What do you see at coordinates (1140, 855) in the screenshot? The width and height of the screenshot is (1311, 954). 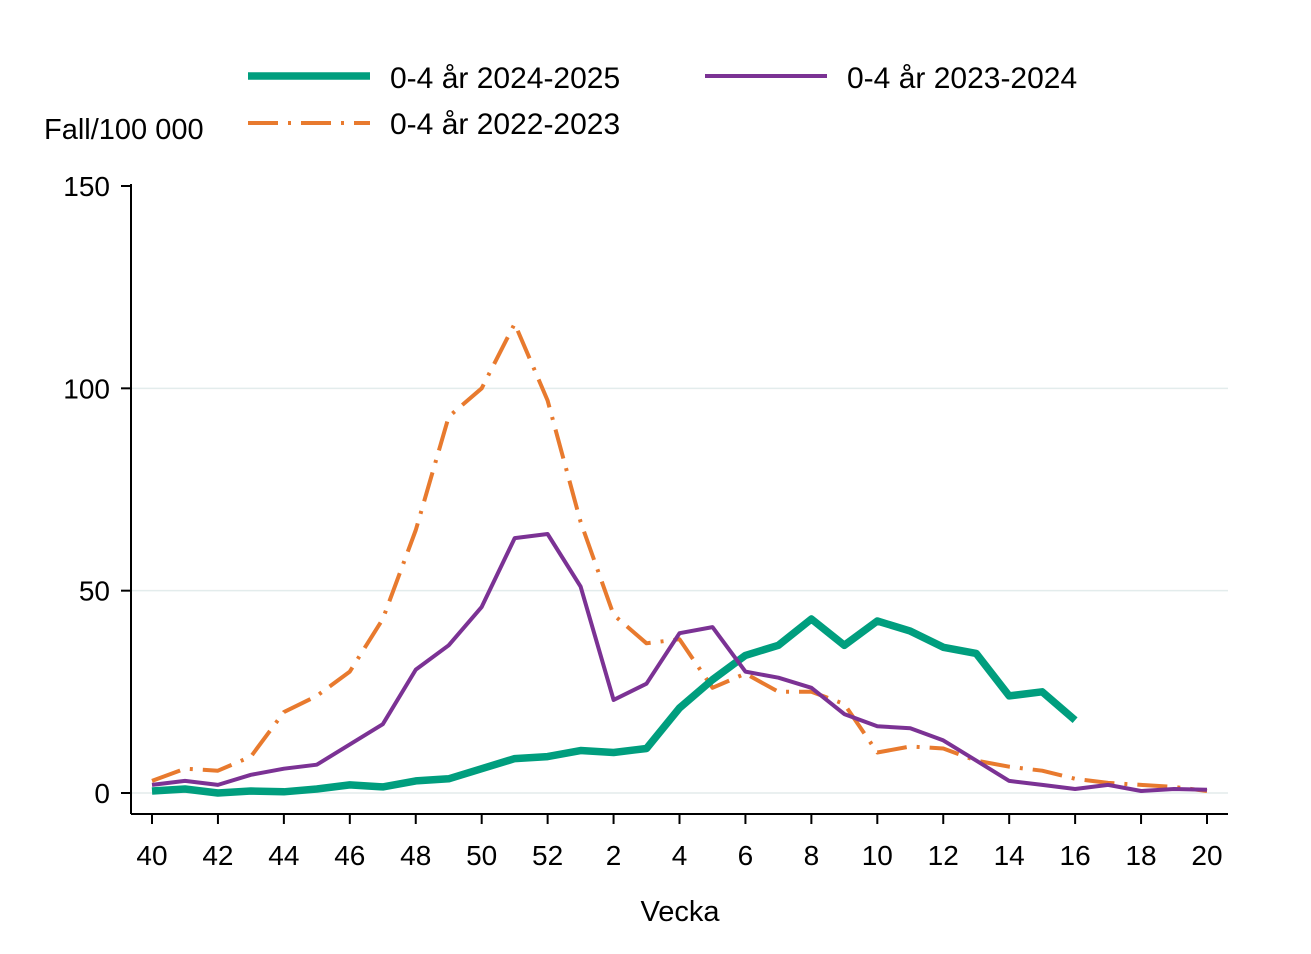 I see `x-tick-label: 18` at bounding box center [1140, 855].